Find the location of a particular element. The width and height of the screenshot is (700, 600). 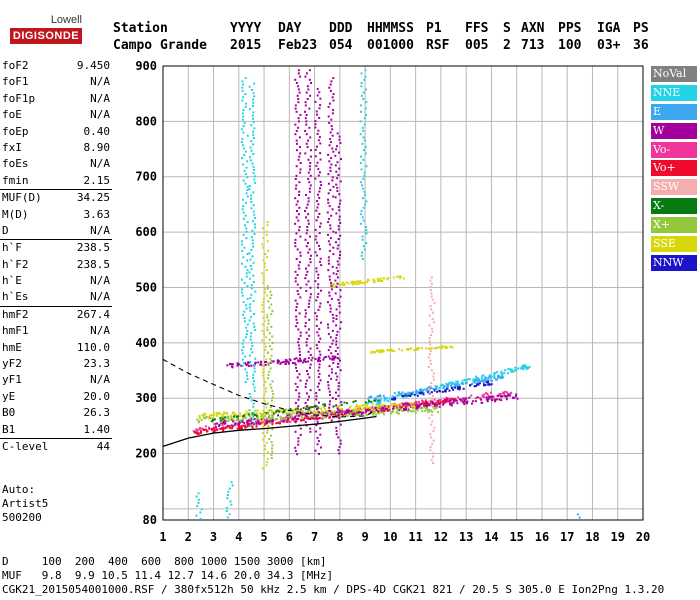

x-tick-label: 7 is located at coordinates (314, 537).